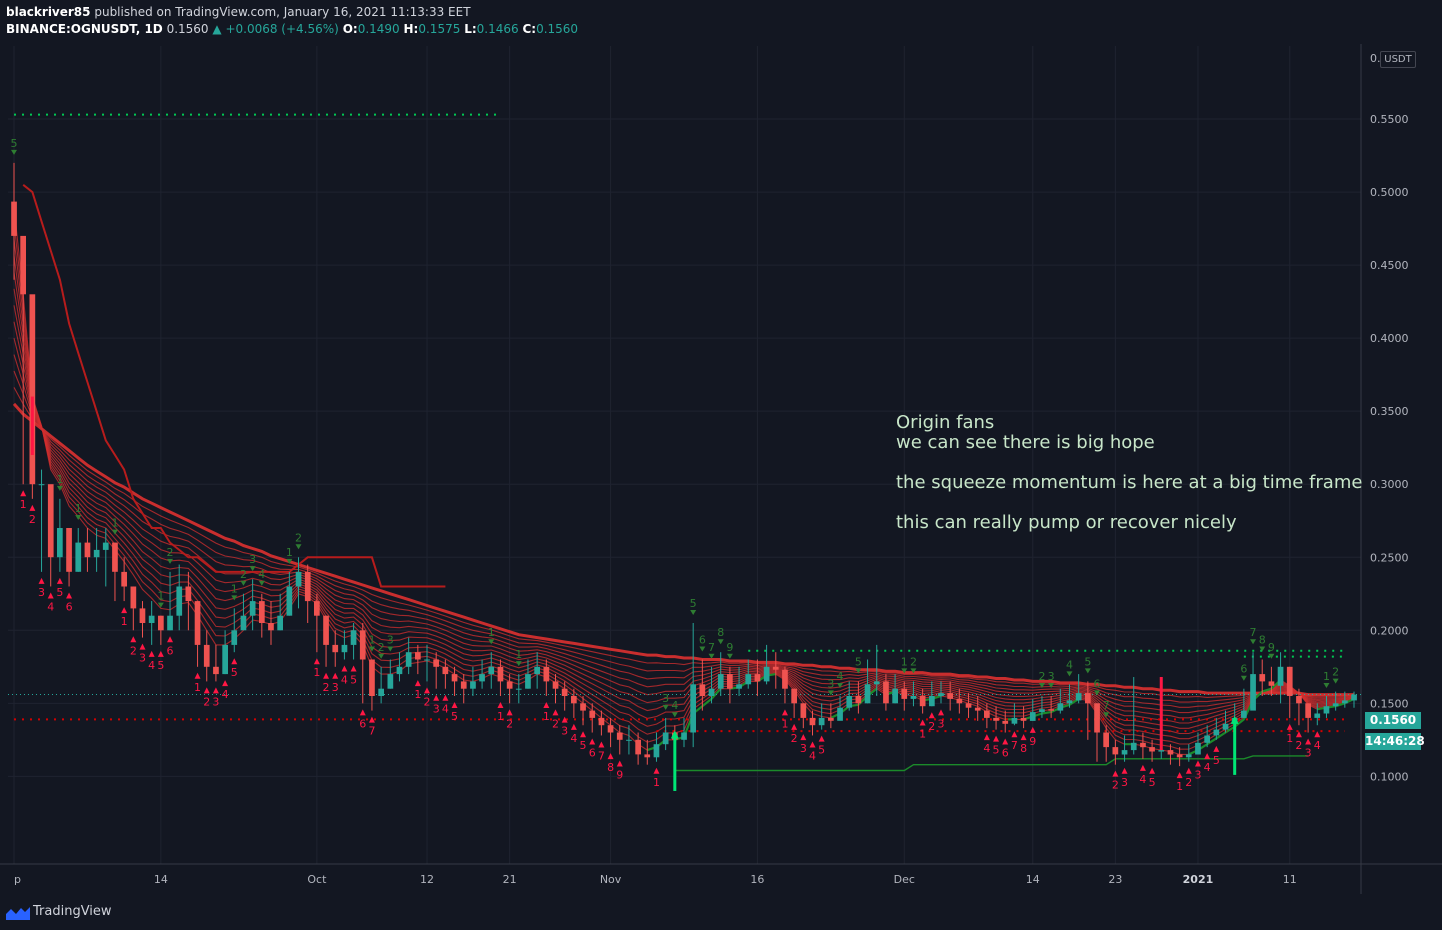 The width and height of the screenshot is (1442, 930). I want to click on low-value: 0.1466, so click(497, 29).